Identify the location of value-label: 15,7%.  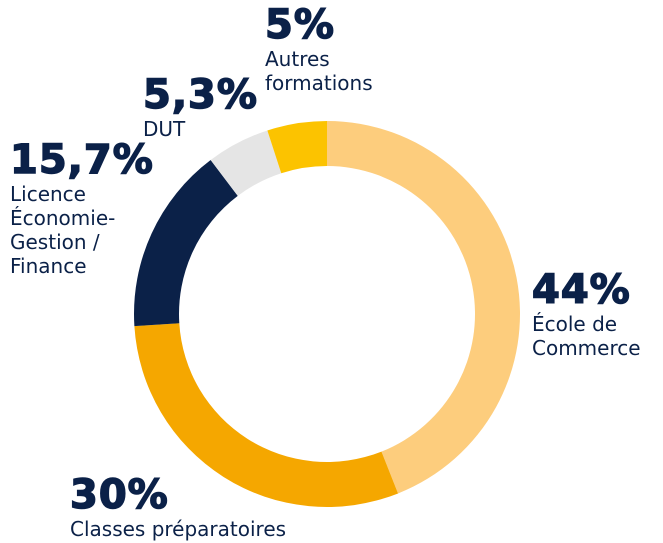
(81, 160).